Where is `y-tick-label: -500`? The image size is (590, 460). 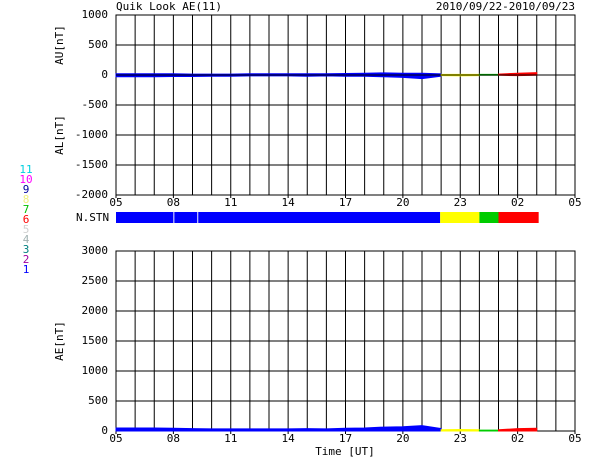 y-tick-label: -500 is located at coordinates (95, 104).